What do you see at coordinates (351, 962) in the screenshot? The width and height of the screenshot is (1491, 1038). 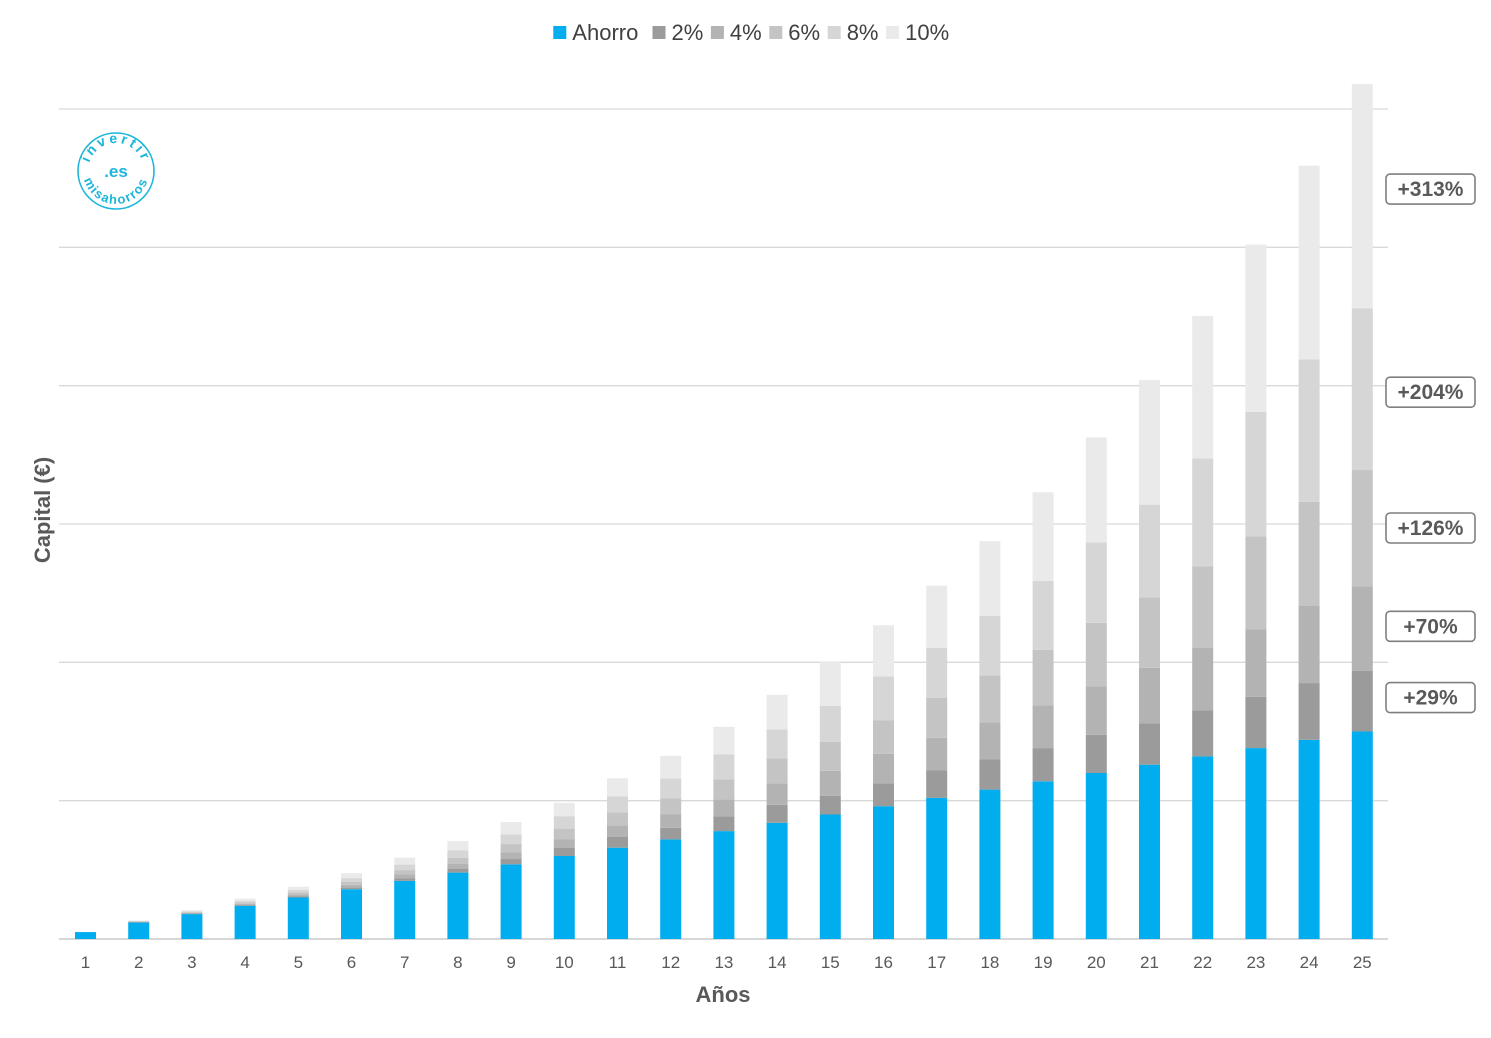 I see `x-tick-label-6: 6` at bounding box center [351, 962].